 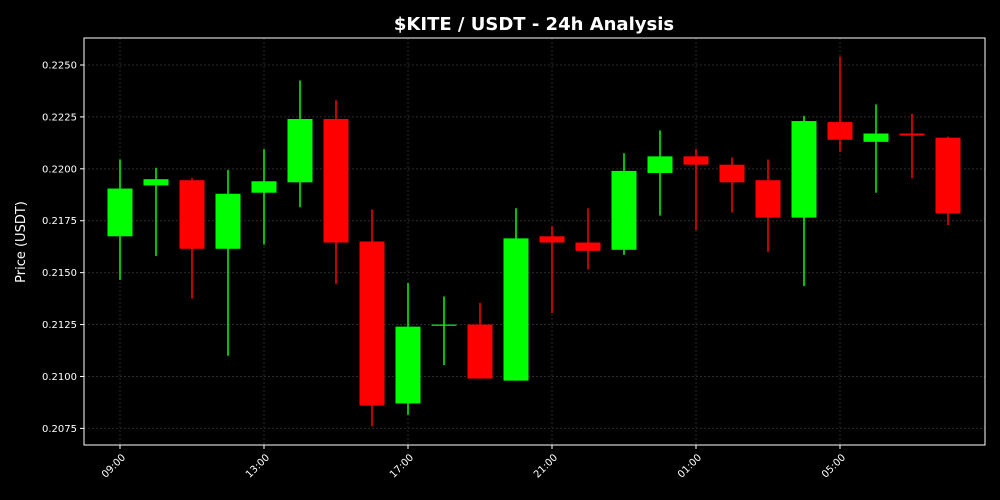 What do you see at coordinates (59, 221) in the screenshot?
I see `y-tick-label: 0.2175` at bounding box center [59, 221].